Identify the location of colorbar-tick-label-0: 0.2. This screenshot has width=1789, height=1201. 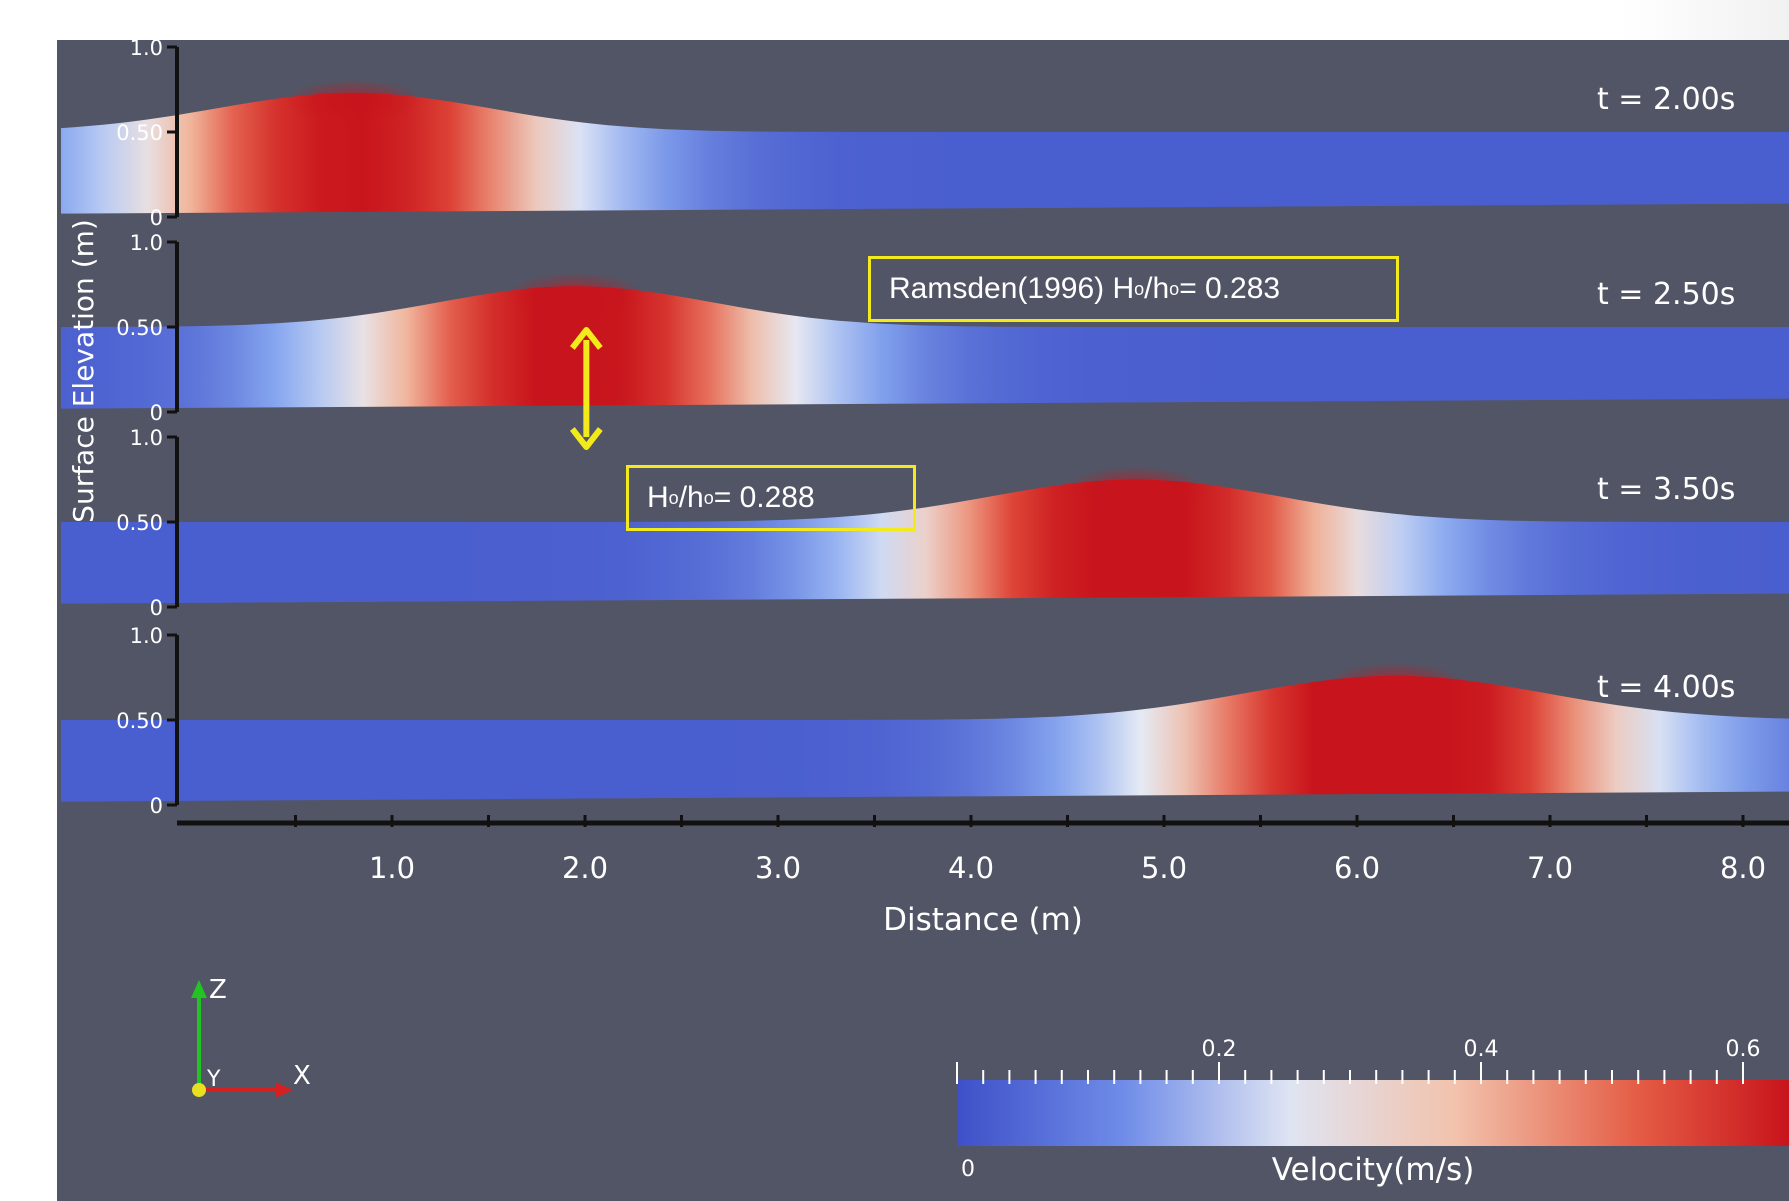
(1219, 1049).